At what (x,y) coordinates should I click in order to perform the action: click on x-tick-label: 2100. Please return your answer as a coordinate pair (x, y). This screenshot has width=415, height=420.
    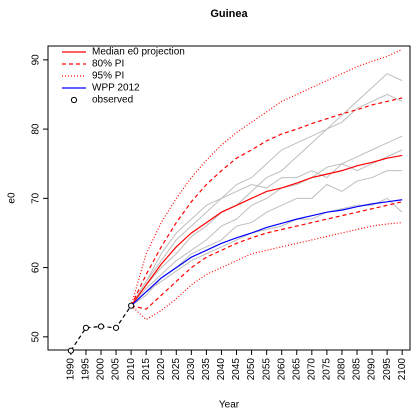
    Looking at the image, I should click on (402, 369).